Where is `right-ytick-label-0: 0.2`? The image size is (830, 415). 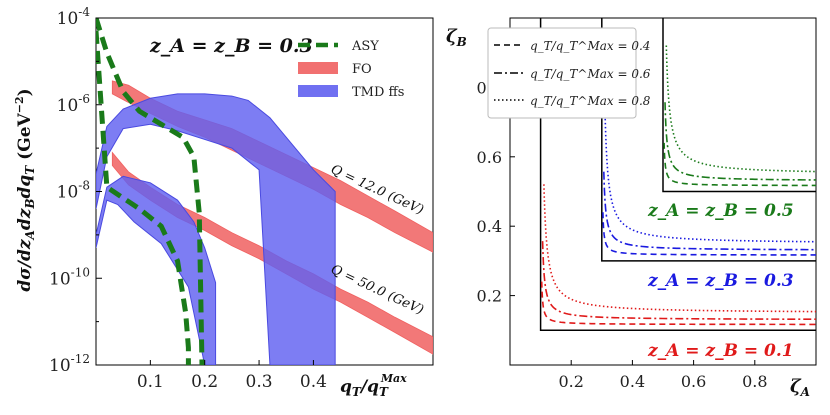
right-ytick-label-0: 0.2 is located at coordinates (489, 296).